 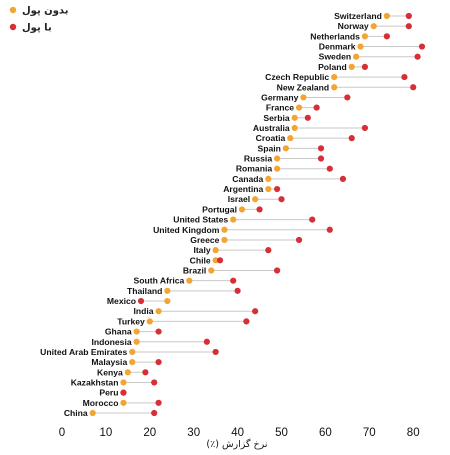 What do you see at coordinates (285, 148) in the screenshot?
I see `point-no-money-spain` at bounding box center [285, 148].